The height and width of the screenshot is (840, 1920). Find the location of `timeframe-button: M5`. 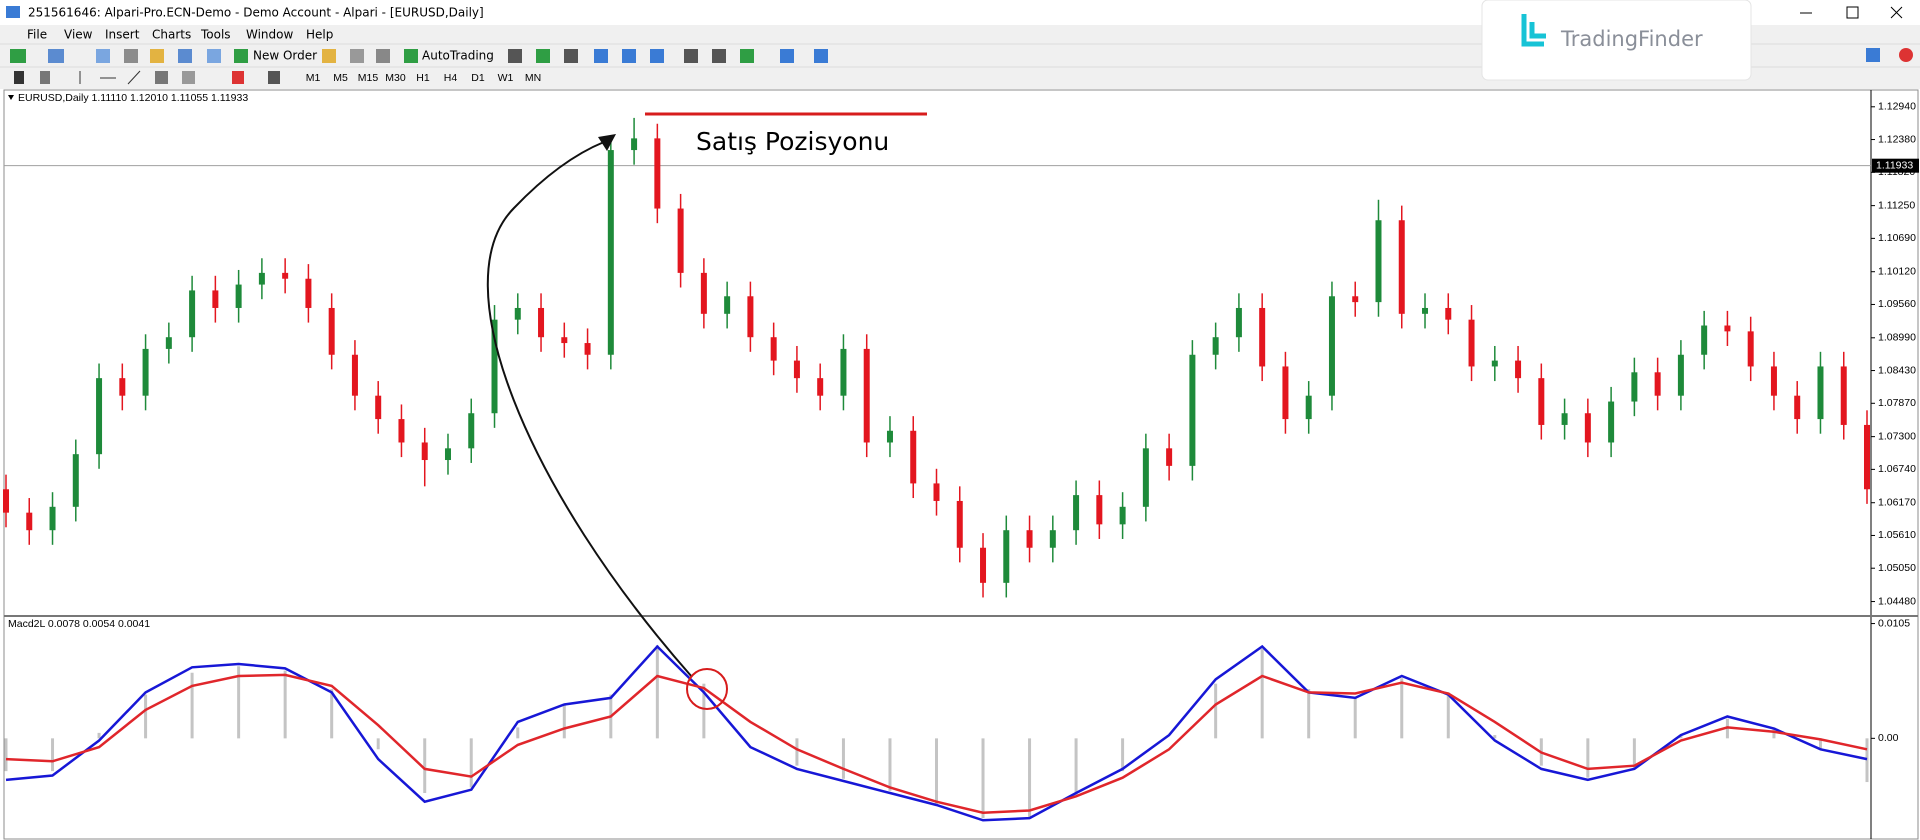

timeframe-button: M5 is located at coordinates (340, 78).